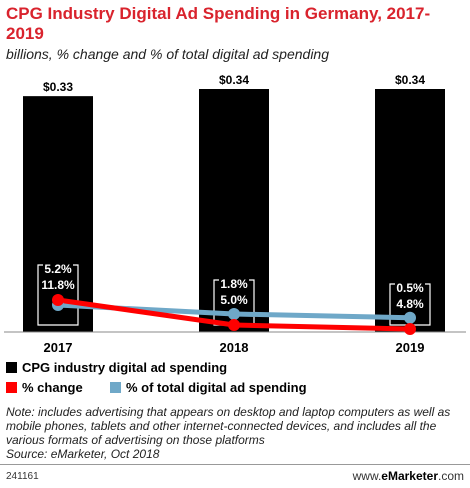 The height and width of the screenshot is (488, 470). Describe the element at coordinates (410, 210) in the screenshot. I see `bar-2019` at that location.